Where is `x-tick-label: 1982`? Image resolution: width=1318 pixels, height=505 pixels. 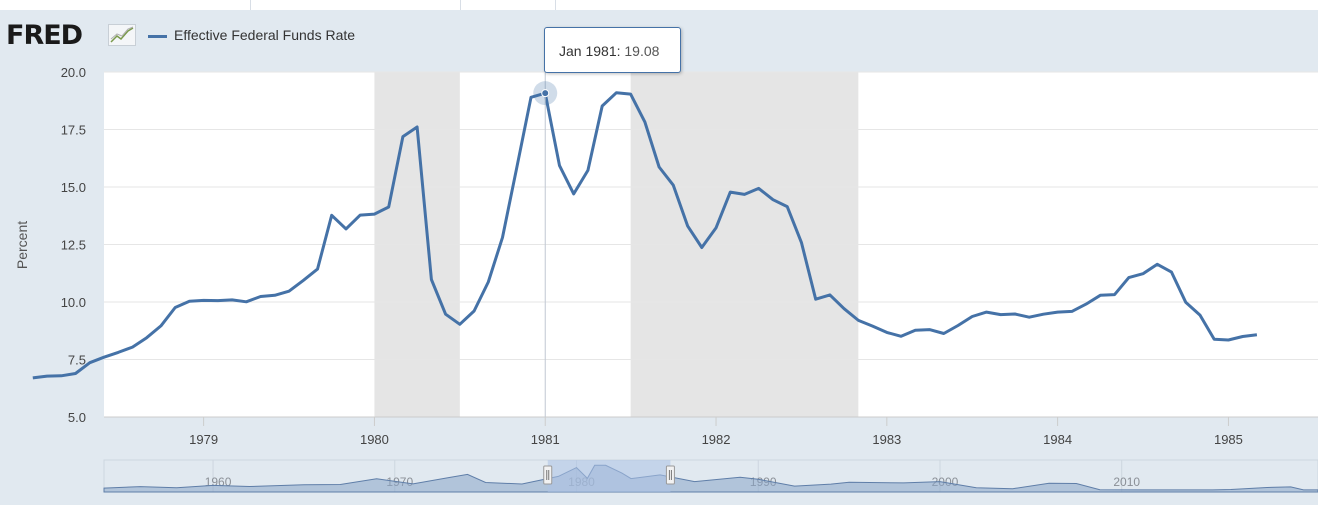 x-tick-label: 1982 is located at coordinates (716, 439).